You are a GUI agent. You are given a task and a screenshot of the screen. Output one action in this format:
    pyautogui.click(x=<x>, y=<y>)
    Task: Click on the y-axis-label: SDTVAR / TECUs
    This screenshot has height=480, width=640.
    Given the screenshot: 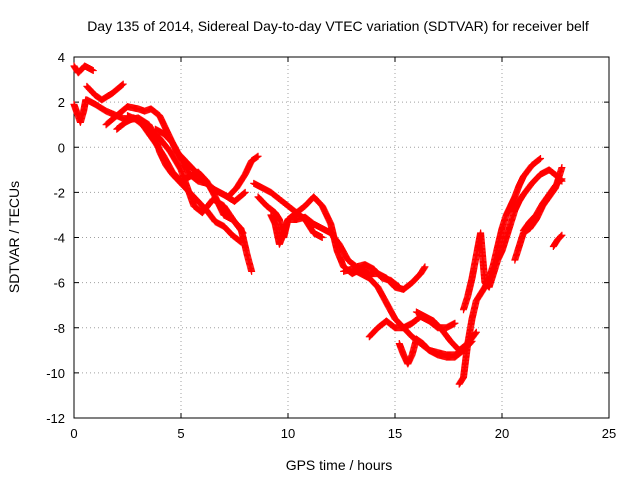 What is the action you would take?
    pyautogui.click(x=14, y=237)
    